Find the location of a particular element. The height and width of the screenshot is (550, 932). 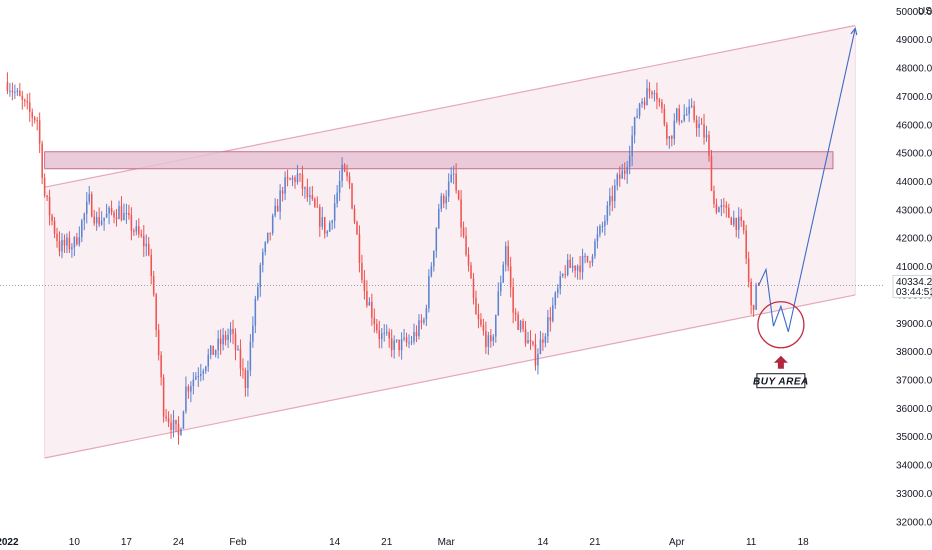

buy-area-circle is located at coordinates (781, 325).